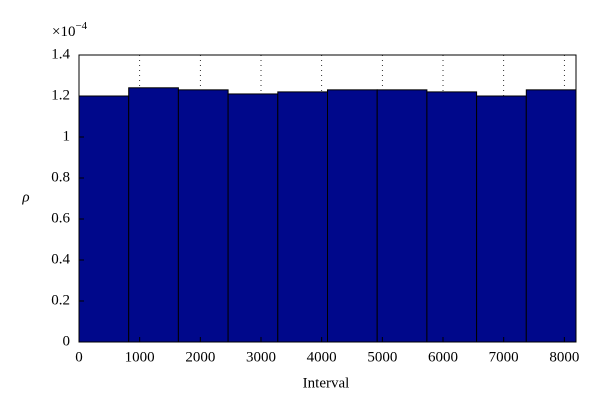 Image resolution: width=600 pixels, height=418 pixels. Describe the element at coordinates (81, 26) in the screenshot. I see `multiplier-exponent: −4` at that location.